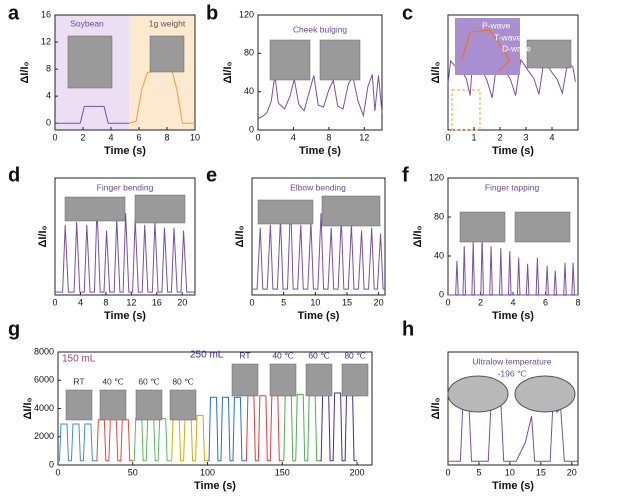  Describe the element at coordinates (478, 472) in the screenshot. I see `x-tick-label: 5` at that location.